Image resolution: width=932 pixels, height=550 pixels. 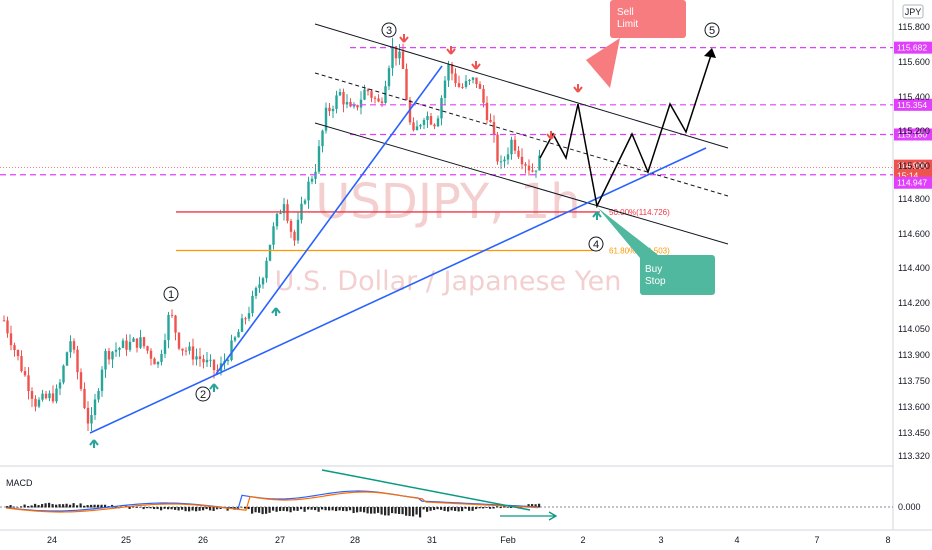 What do you see at coordinates (469, 540) in the screenshot?
I see `time-scale: 24 25 26 27 28 31 Feb 2 3 4 7 8` at bounding box center [469, 540].